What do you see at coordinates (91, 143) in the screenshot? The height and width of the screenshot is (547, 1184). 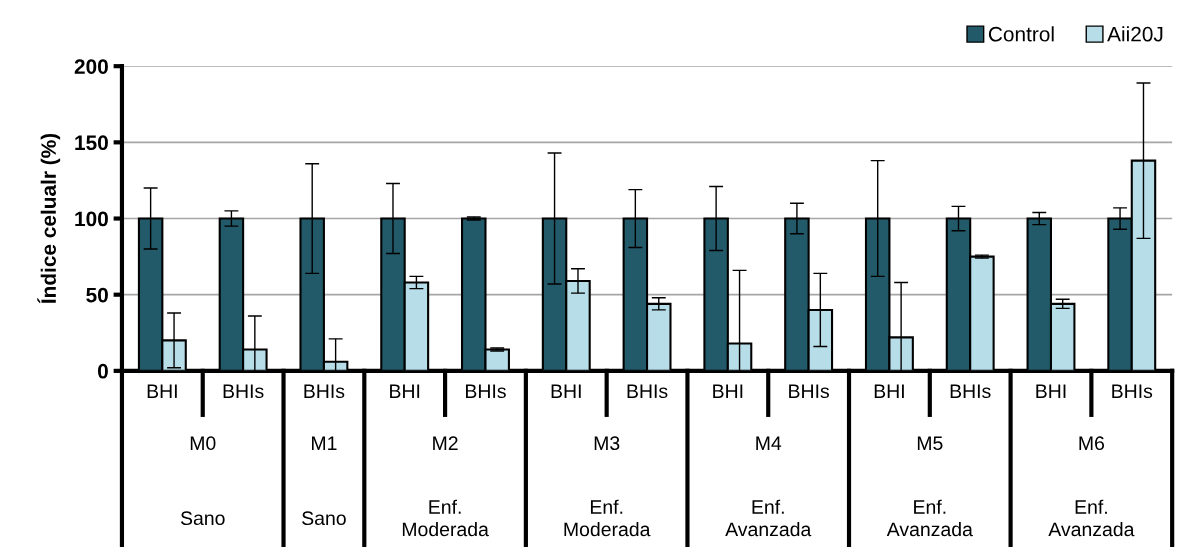 I see `y-tick-label: 150` at bounding box center [91, 143].